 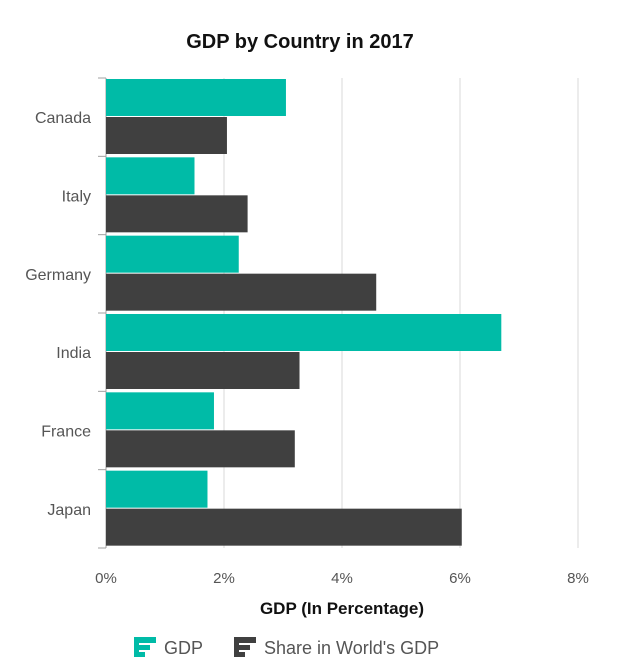 I want to click on chart-title: GDP by Country in 2017, so click(x=299, y=42).